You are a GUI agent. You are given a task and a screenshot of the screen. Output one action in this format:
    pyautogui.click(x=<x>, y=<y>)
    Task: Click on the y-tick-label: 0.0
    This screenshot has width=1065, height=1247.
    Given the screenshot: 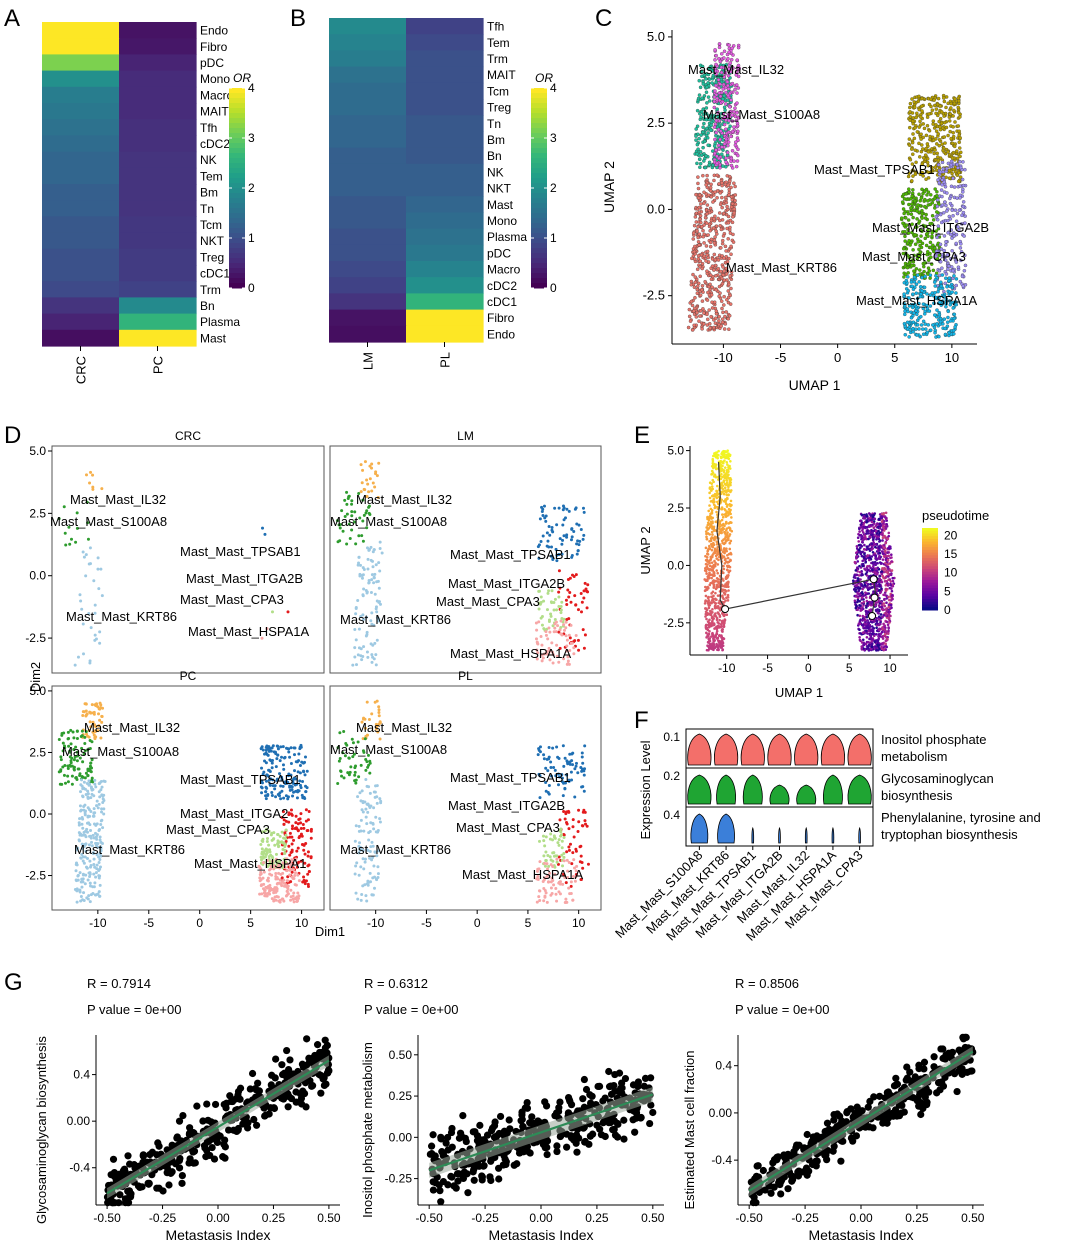 What is the action you would take?
    pyautogui.click(x=656, y=208)
    